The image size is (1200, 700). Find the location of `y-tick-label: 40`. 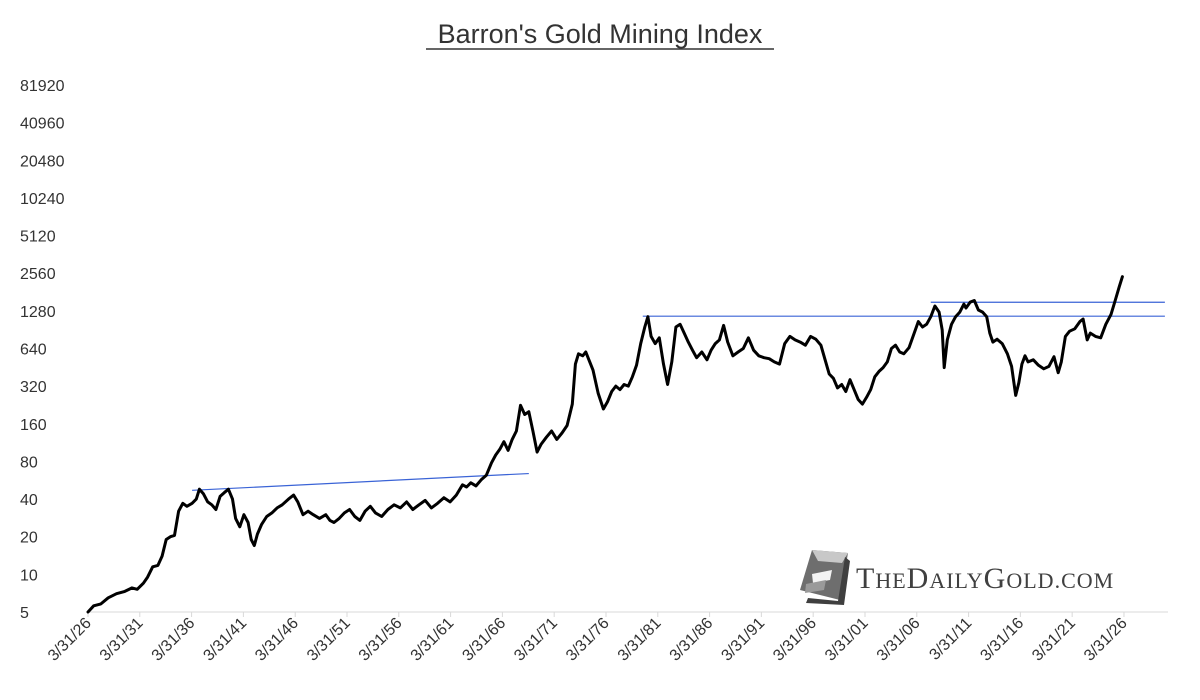

y-tick-label: 40 is located at coordinates (29, 500).